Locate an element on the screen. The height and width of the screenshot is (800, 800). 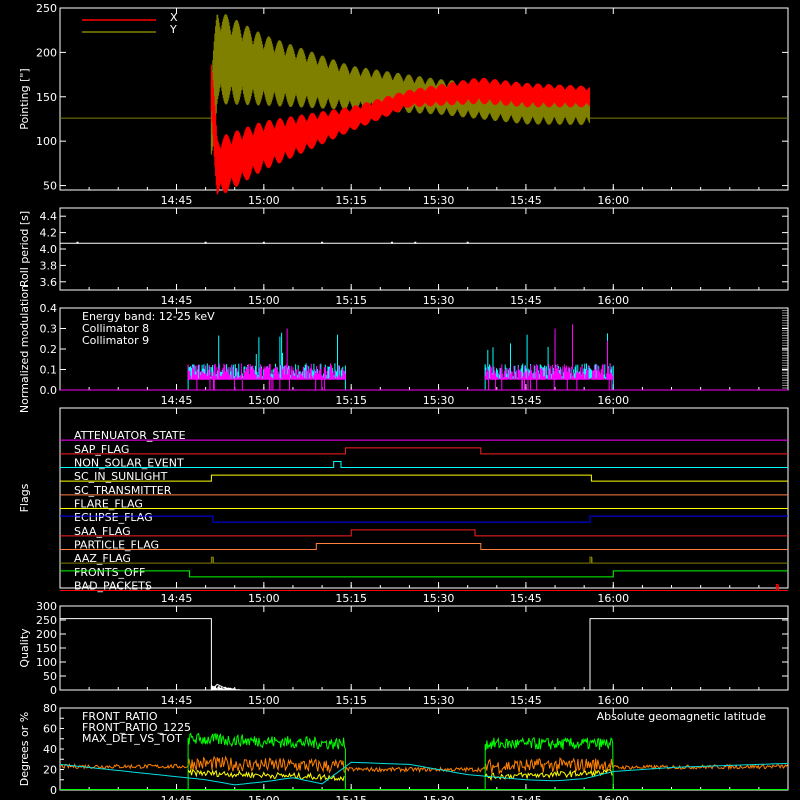
flag-label: ECLIPSE_FLAG is located at coordinates (113, 517).